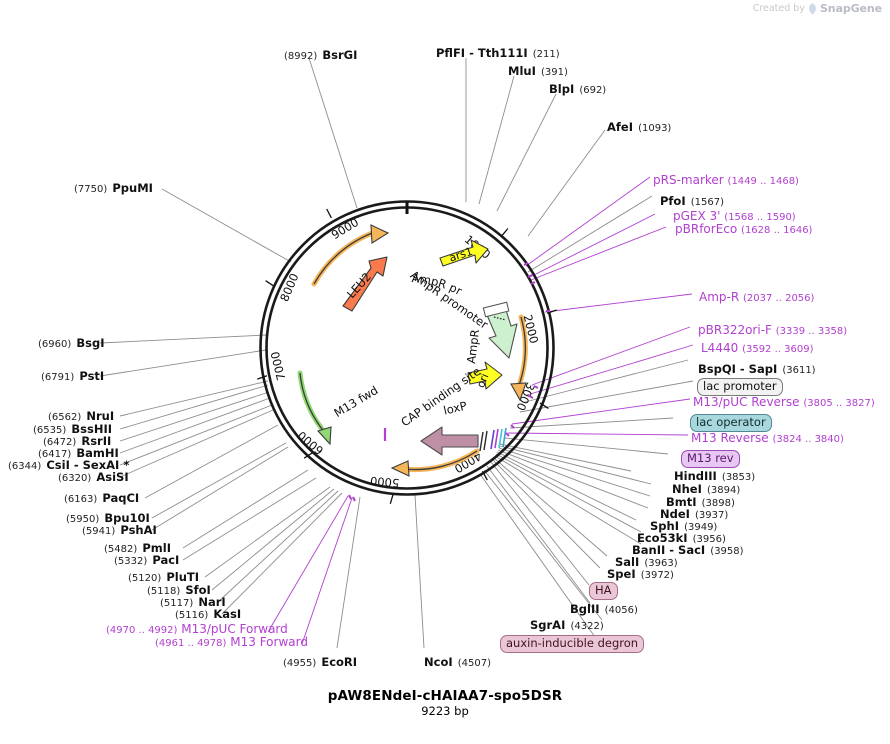 The image size is (890, 744). Describe the element at coordinates (340, 55) in the screenshot. I see `label-bsrgi-name: BsrGI` at that location.